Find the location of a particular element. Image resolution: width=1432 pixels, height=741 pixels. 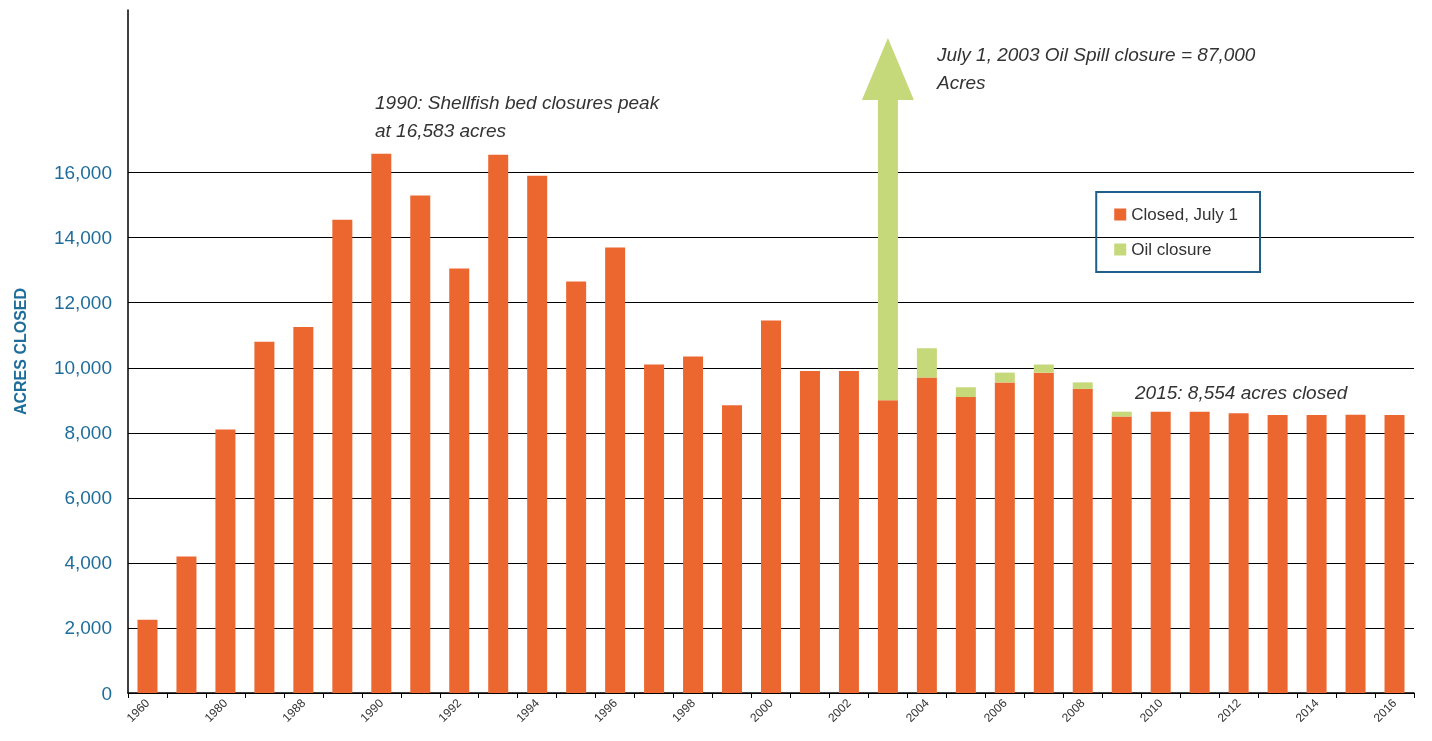

legend-label: Closed, July 1 is located at coordinates (1185, 214).